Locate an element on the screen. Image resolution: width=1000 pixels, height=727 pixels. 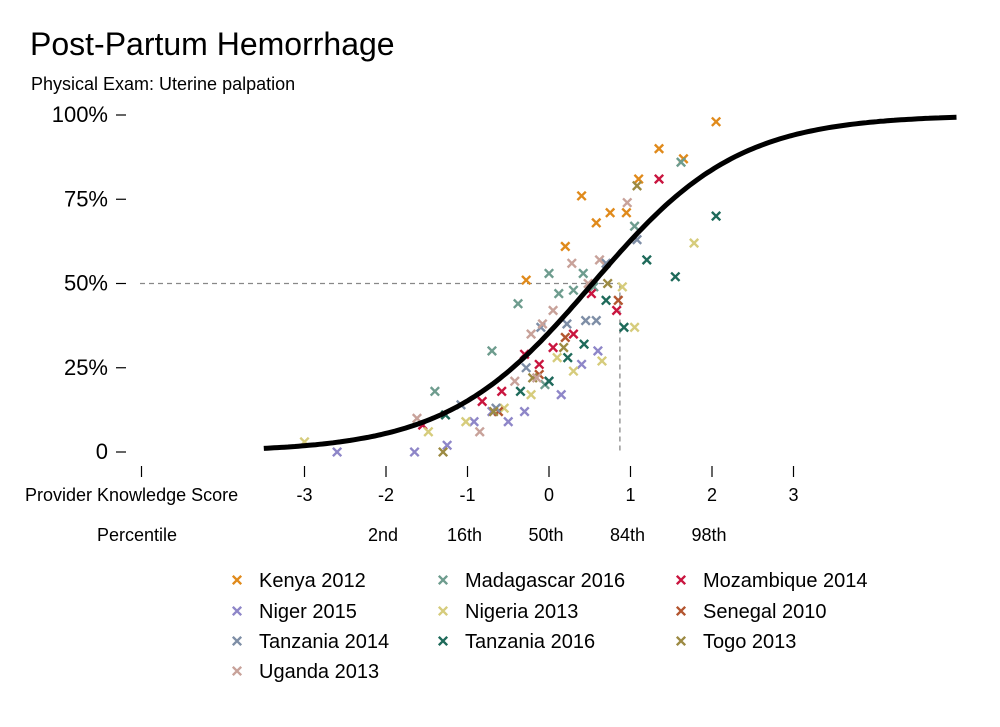
x-axis-label: Provider Knowledge Score is located at coordinates (131, 495).